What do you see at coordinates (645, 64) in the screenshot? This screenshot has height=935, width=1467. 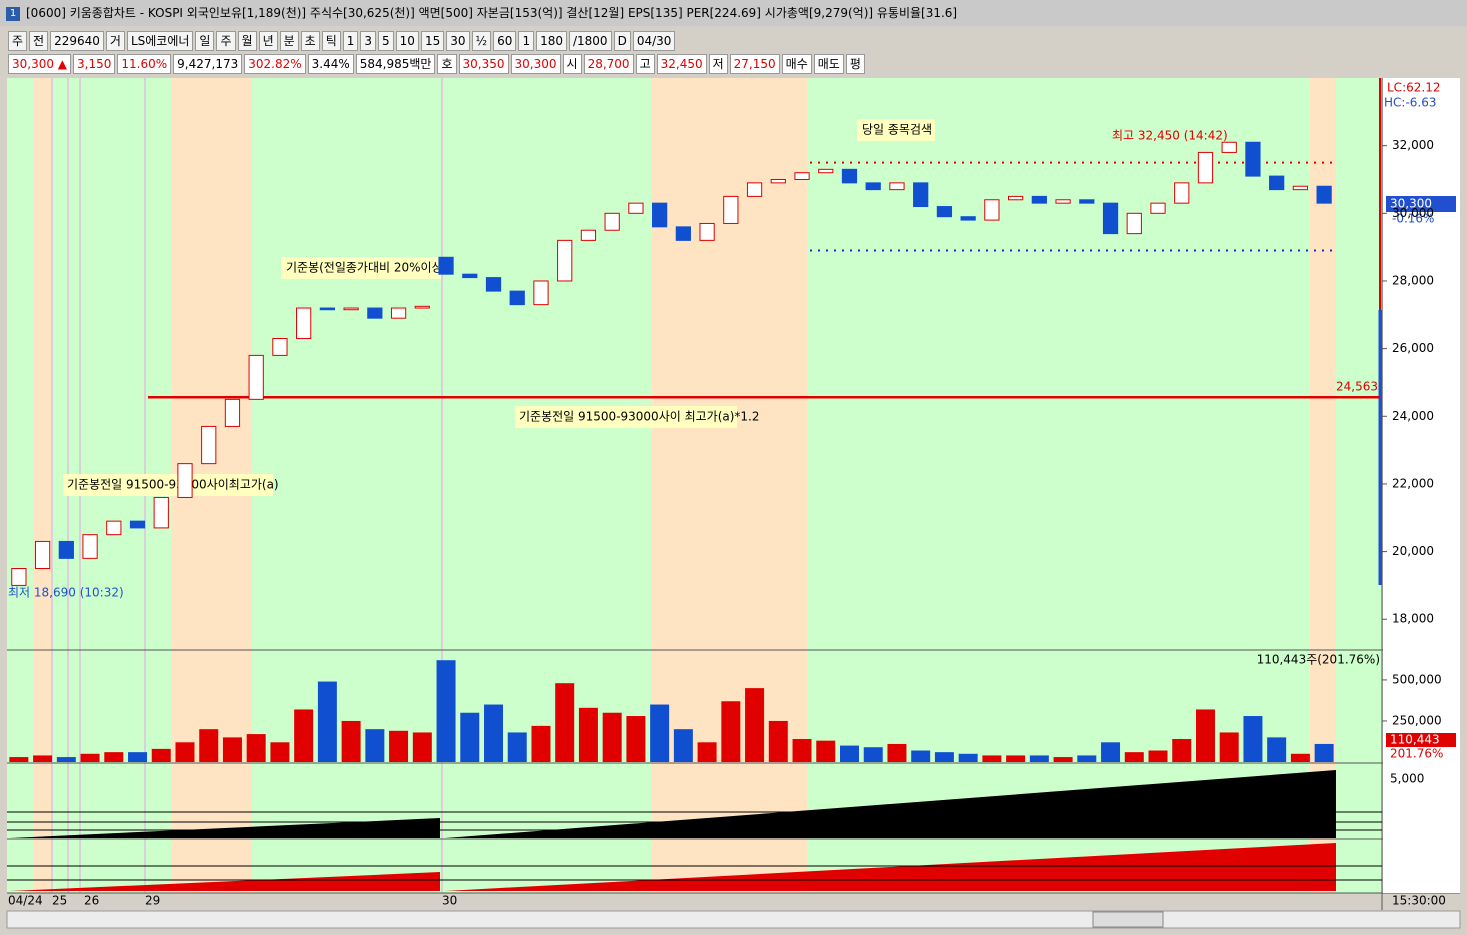 I see `quote-field: 고` at bounding box center [645, 64].